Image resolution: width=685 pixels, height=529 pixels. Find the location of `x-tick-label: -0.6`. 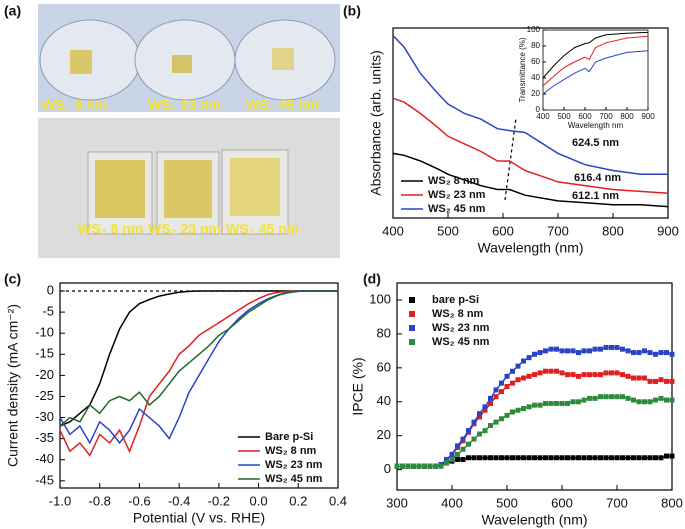

x-tick-label: -0.6 is located at coordinates (139, 500).